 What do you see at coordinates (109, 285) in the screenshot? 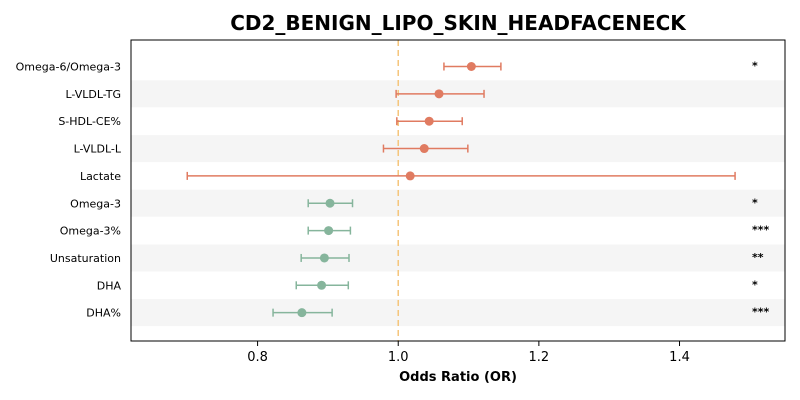
I see `y-tick-label: DHA` at bounding box center [109, 285].